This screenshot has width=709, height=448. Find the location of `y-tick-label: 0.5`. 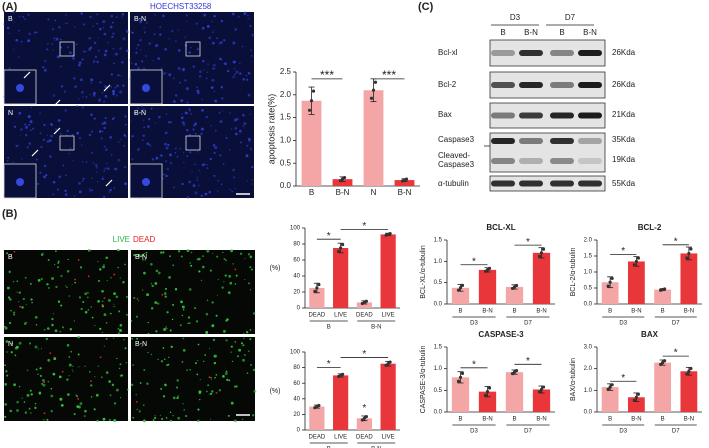

y-tick-label: 0.5 is located at coordinates (286, 162).